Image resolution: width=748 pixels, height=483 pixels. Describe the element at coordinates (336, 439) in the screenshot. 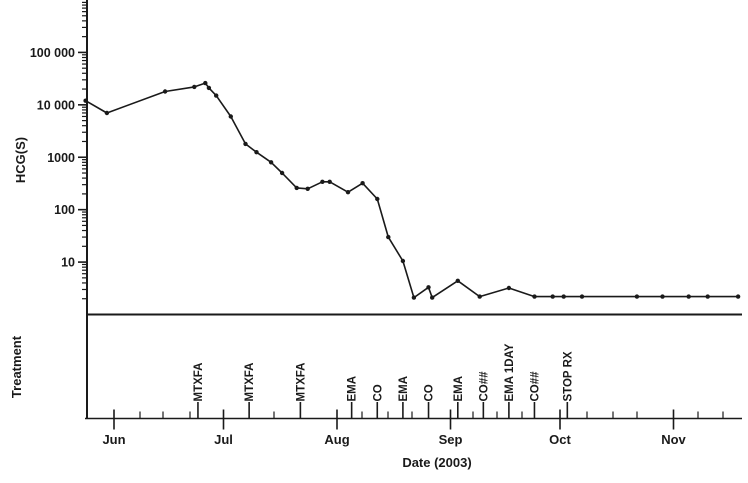

I see `x-month-label: Aug` at that location.